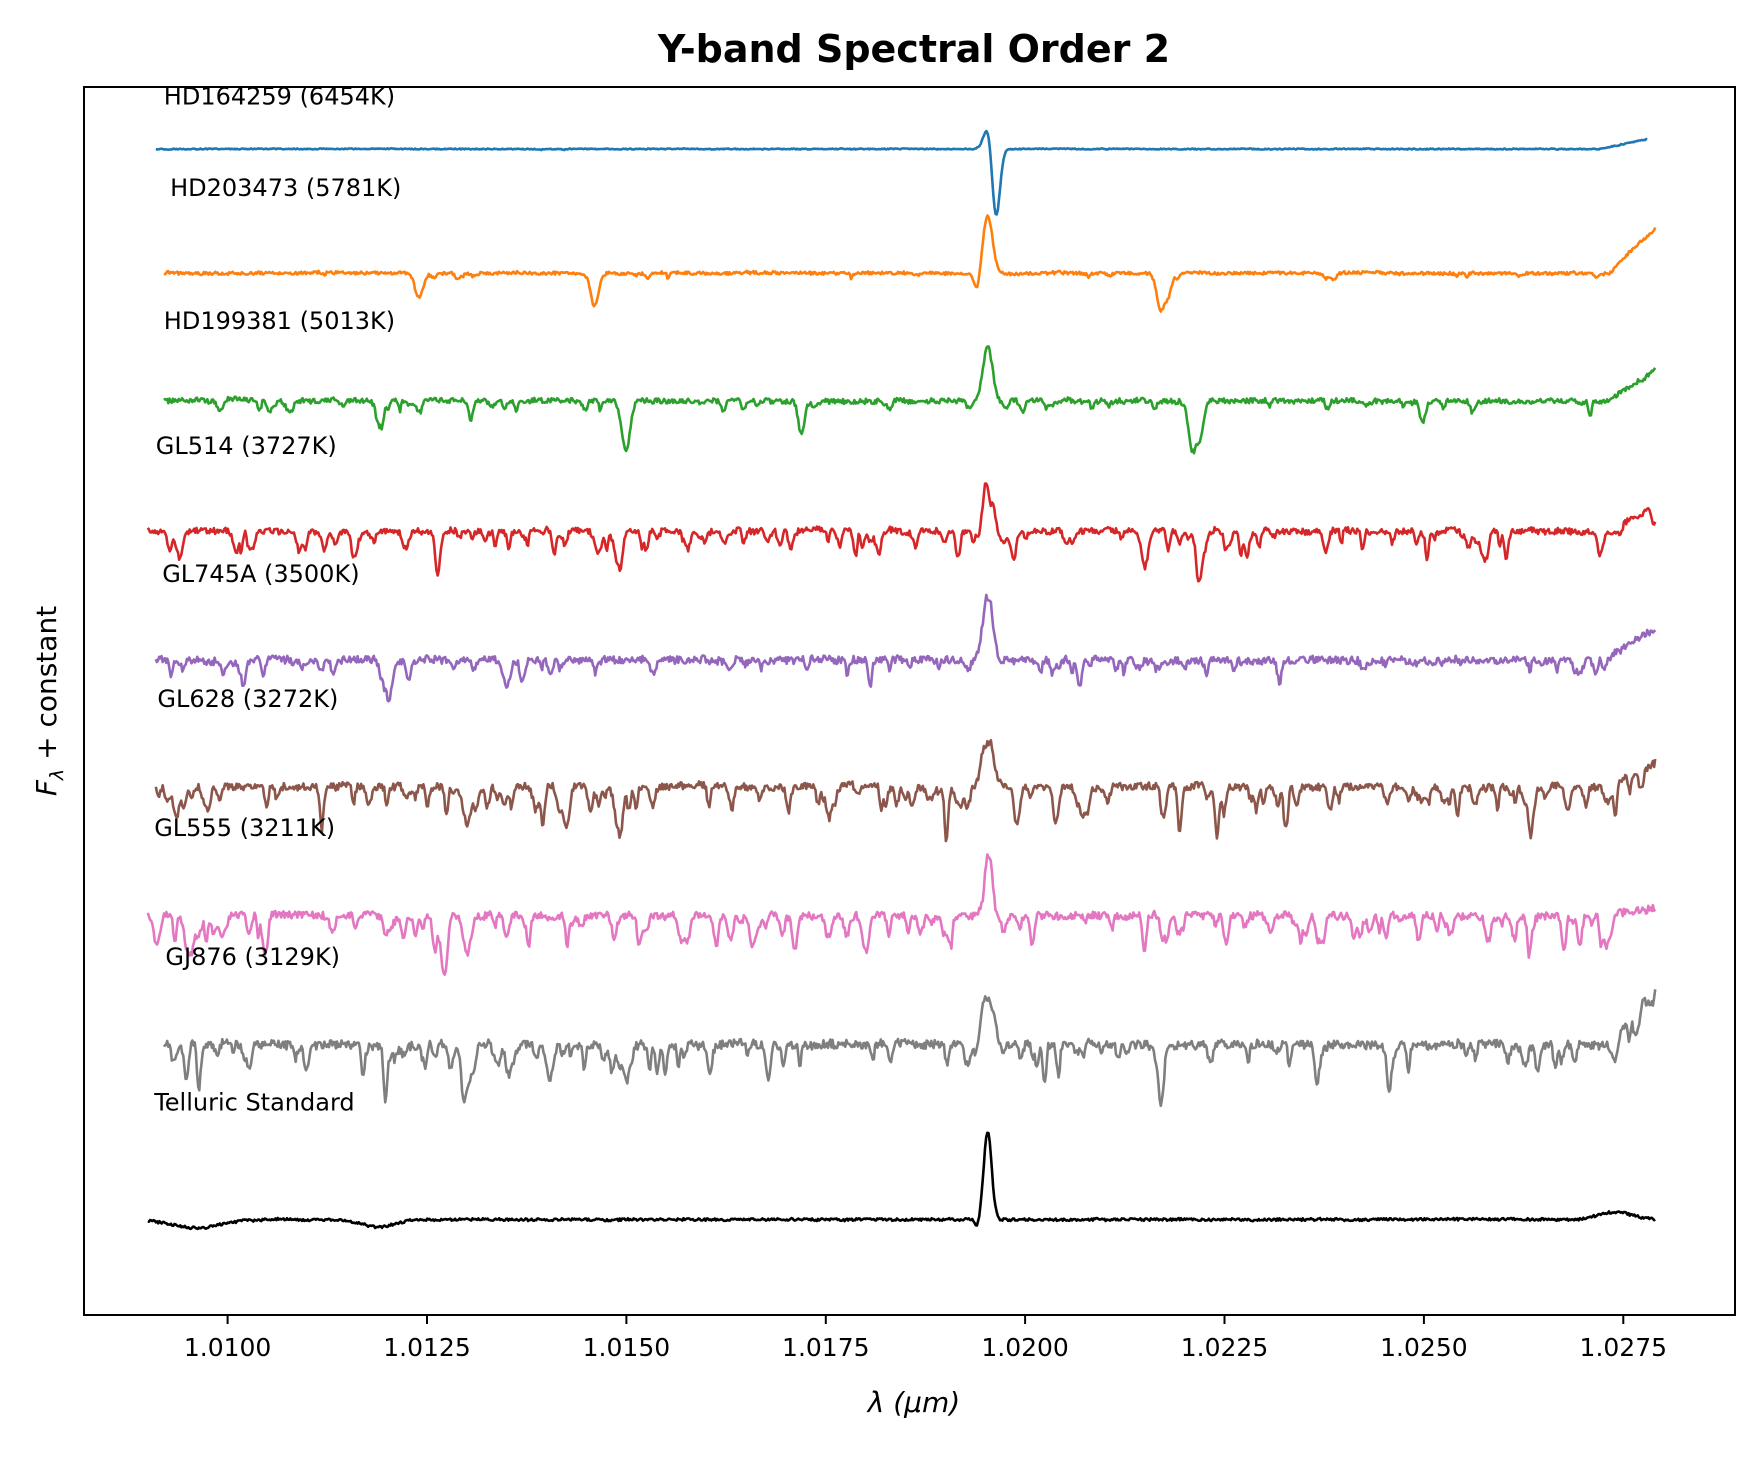 The height and width of the screenshot is (1462, 1762). I want to click on y-axis-label-rest: + constant, so click(46, 687).